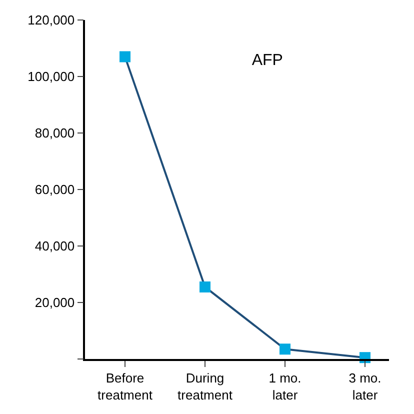 This screenshot has width=414, height=414. I want to click on y-tick-label: 60,000, so click(54, 190).